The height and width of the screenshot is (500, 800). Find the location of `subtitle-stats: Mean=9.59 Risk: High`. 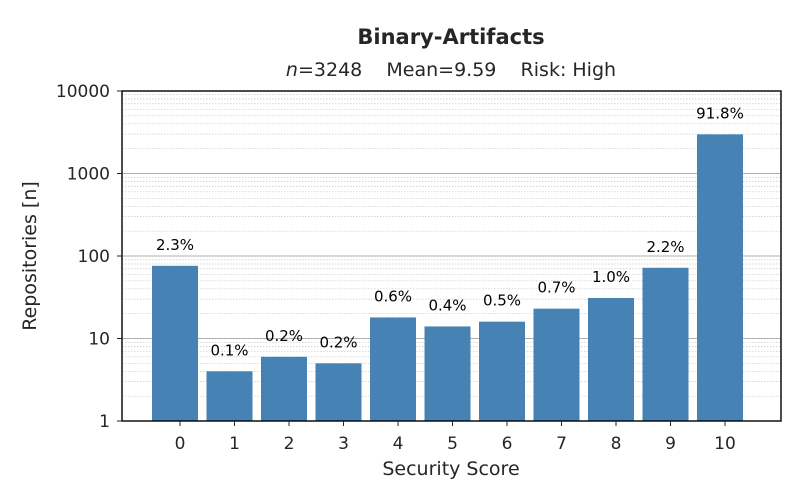

subtitle-stats: Mean=9.59 Risk: High is located at coordinates (489, 70).